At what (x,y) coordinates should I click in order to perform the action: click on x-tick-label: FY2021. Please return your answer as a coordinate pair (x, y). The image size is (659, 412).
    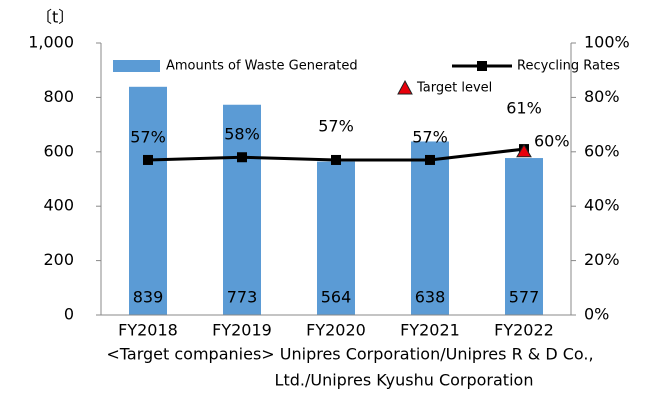
    Looking at the image, I should click on (430, 330).